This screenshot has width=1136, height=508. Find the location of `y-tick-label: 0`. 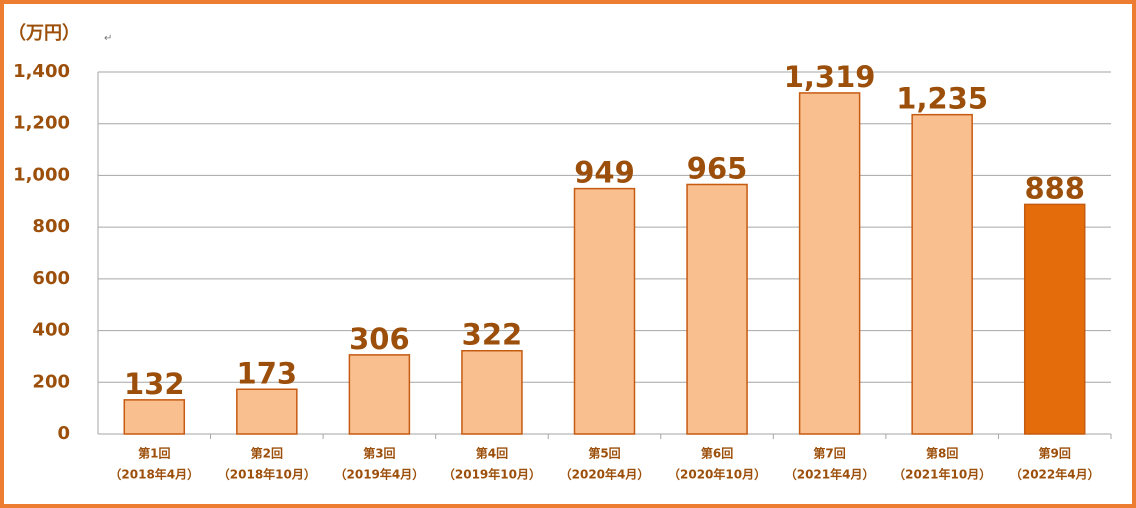

y-tick-label: 0 is located at coordinates (63, 433).